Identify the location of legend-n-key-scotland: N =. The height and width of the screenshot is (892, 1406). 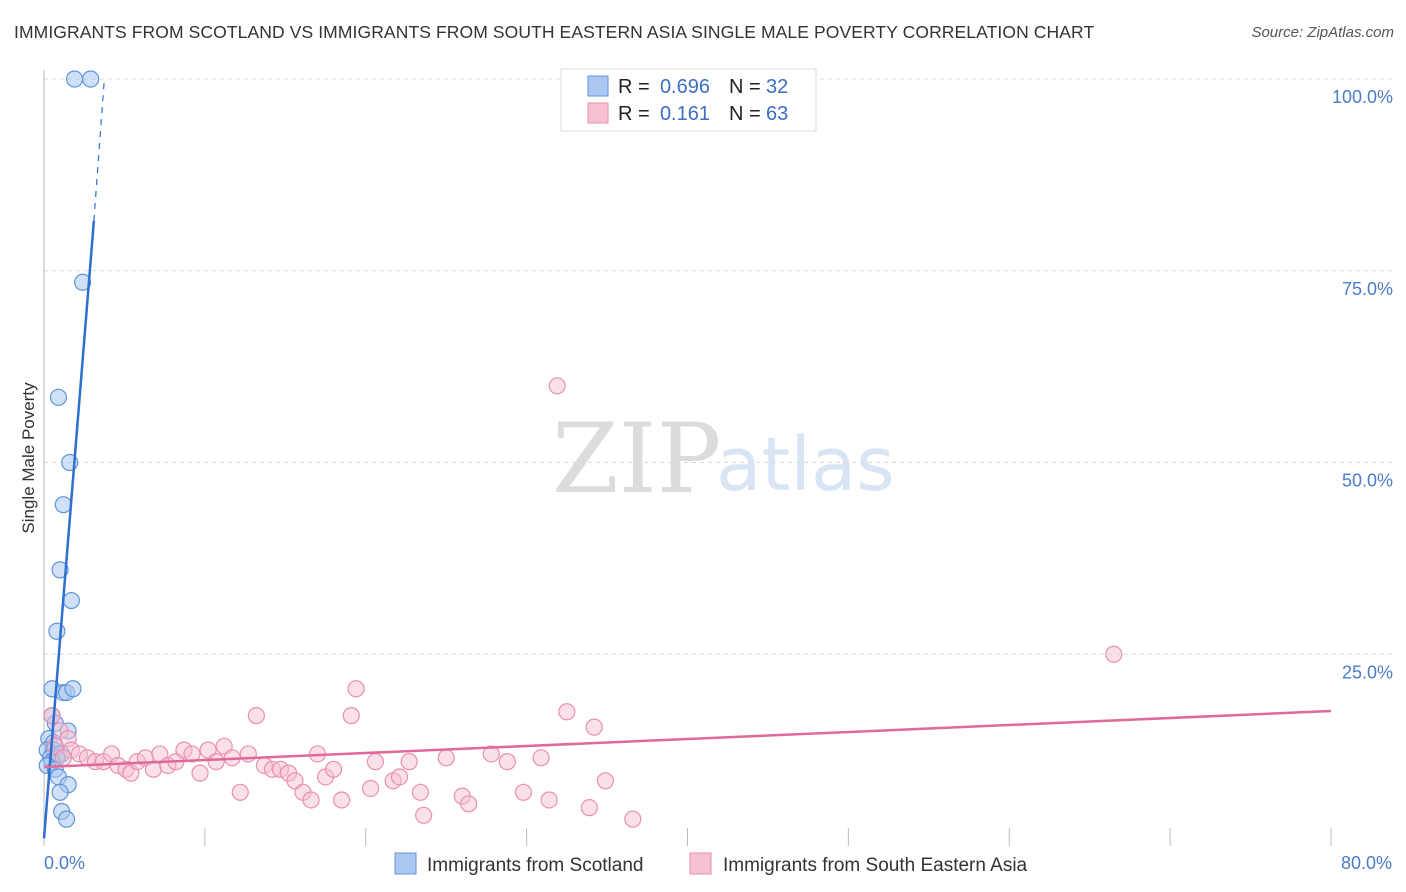
(745, 87).